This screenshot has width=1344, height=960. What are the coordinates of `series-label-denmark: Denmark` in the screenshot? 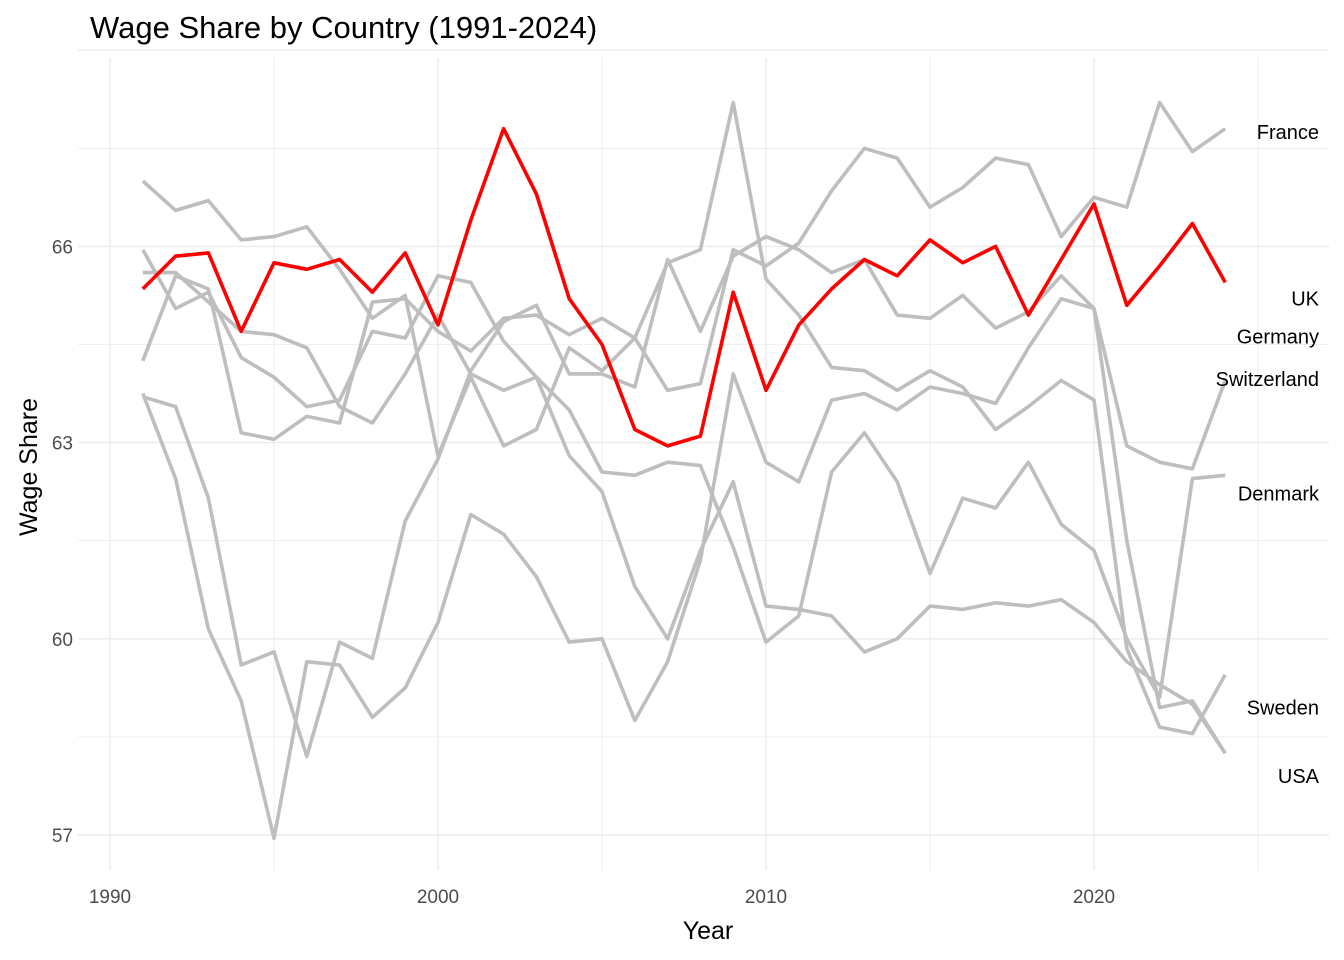 It's located at (1279, 495).